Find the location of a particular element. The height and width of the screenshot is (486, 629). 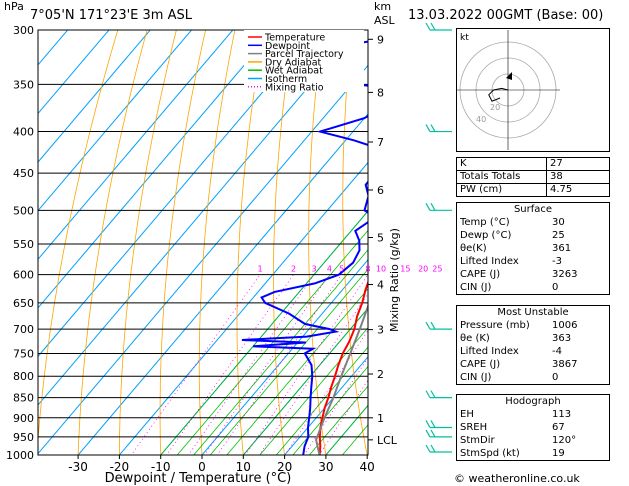

legend-label: Temperature is located at coordinates (294, 38).